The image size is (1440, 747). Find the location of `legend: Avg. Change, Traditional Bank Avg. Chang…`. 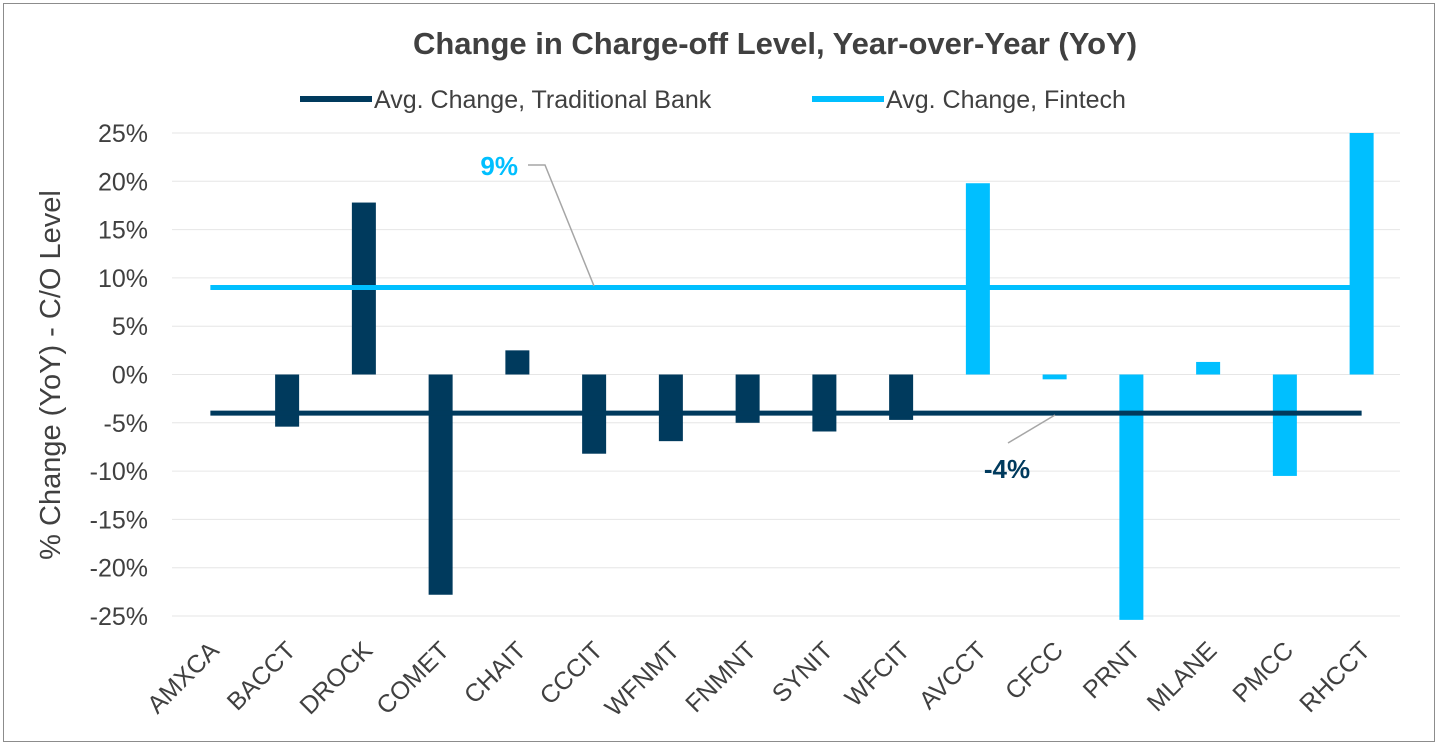

legend: Avg. Change, Traditional Bank Avg. Chang… is located at coordinates (713, 100).